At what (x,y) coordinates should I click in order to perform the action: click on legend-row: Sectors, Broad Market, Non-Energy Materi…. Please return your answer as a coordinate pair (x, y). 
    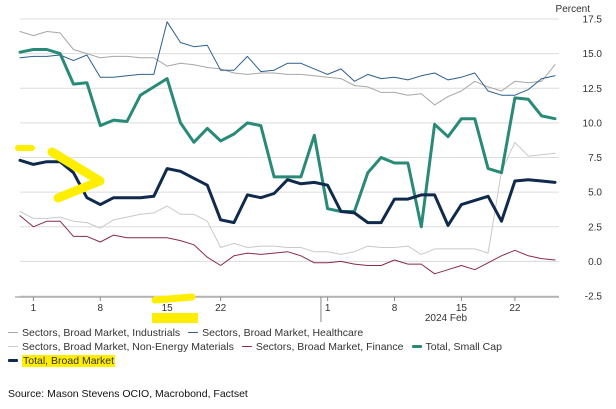
    Looking at the image, I should click on (308, 346).